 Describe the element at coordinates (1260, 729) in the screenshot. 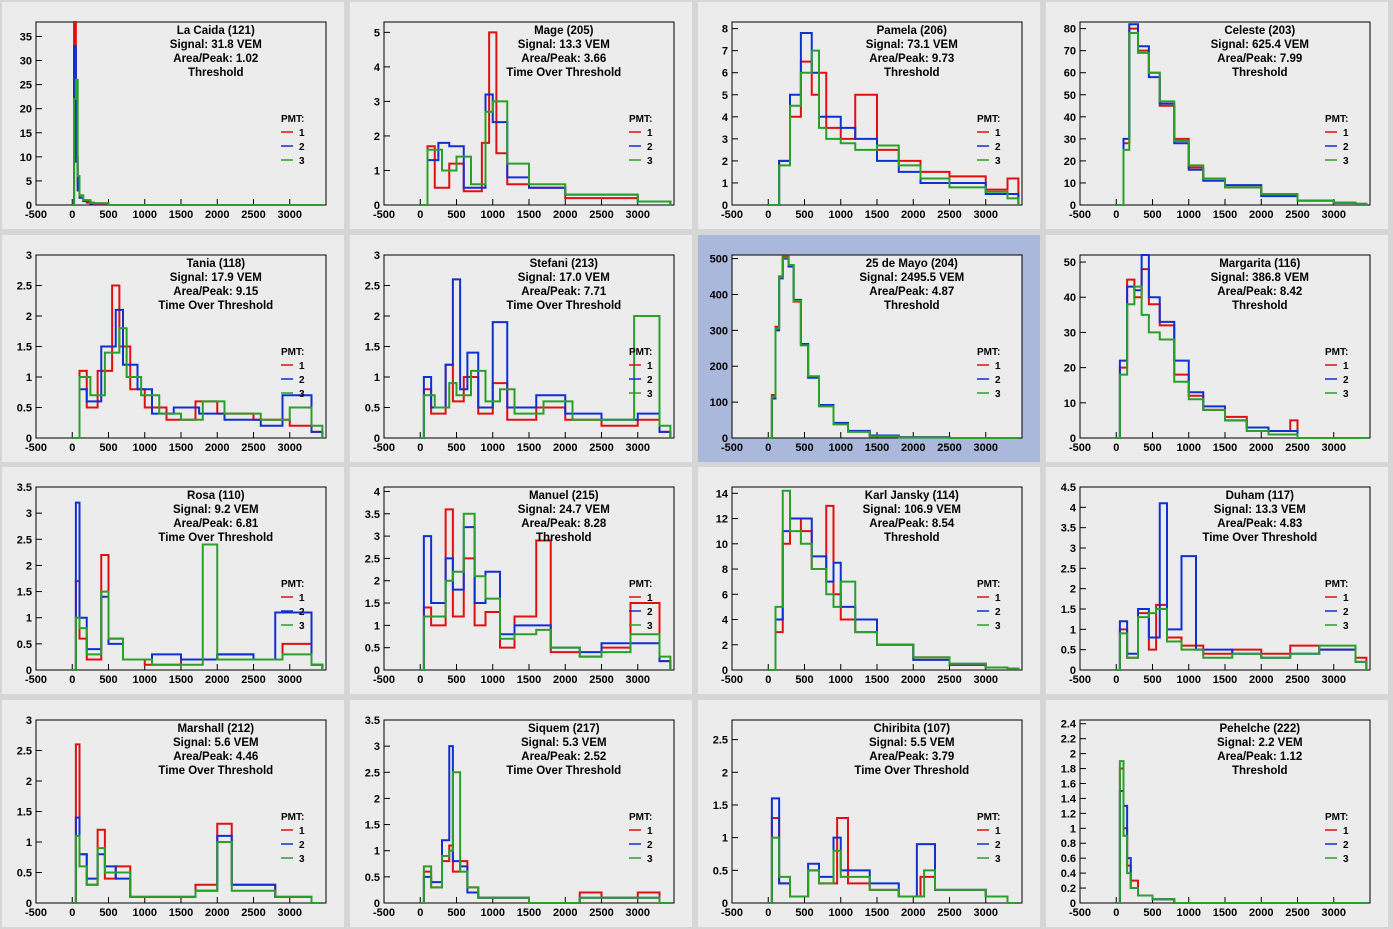

I see `station-title: Pehelche (222)` at that location.